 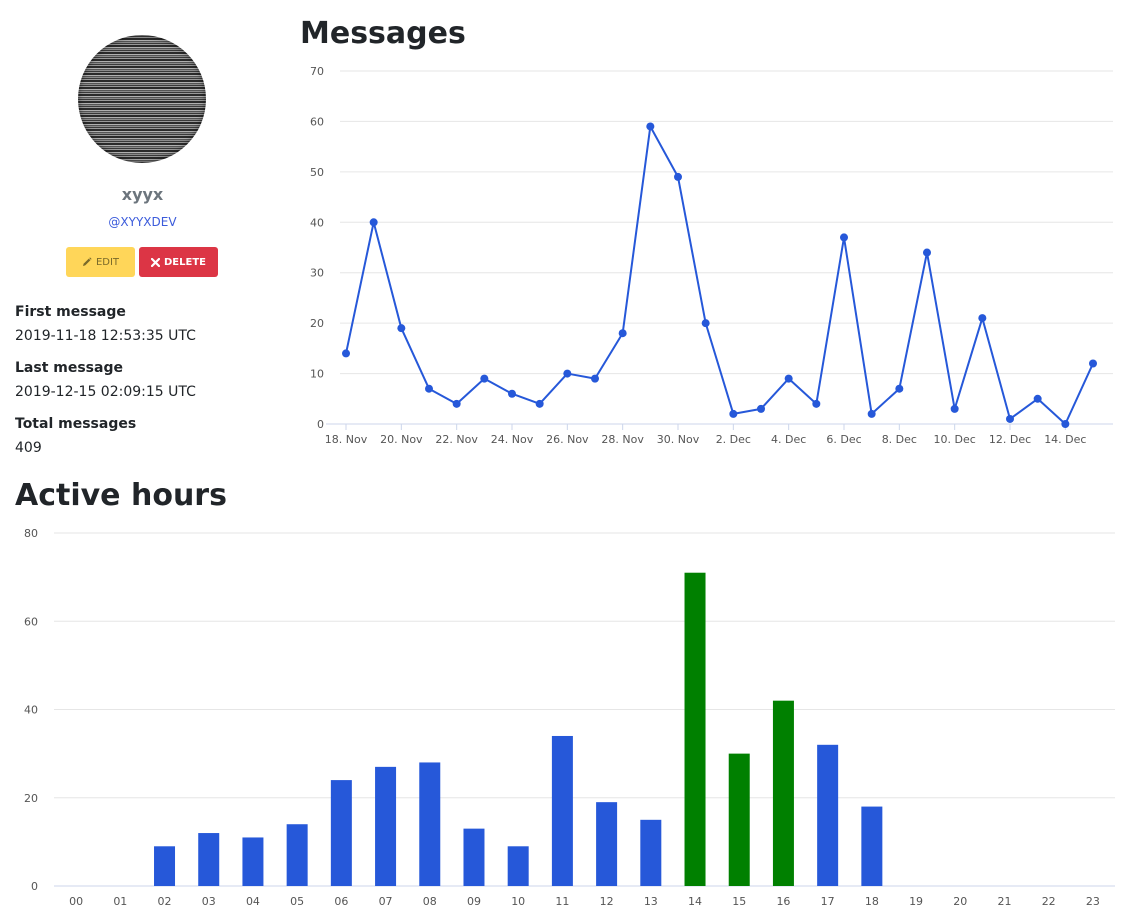 What do you see at coordinates (142, 194) in the screenshot?
I see `profile-name: xyyx` at bounding box center [142, 194].